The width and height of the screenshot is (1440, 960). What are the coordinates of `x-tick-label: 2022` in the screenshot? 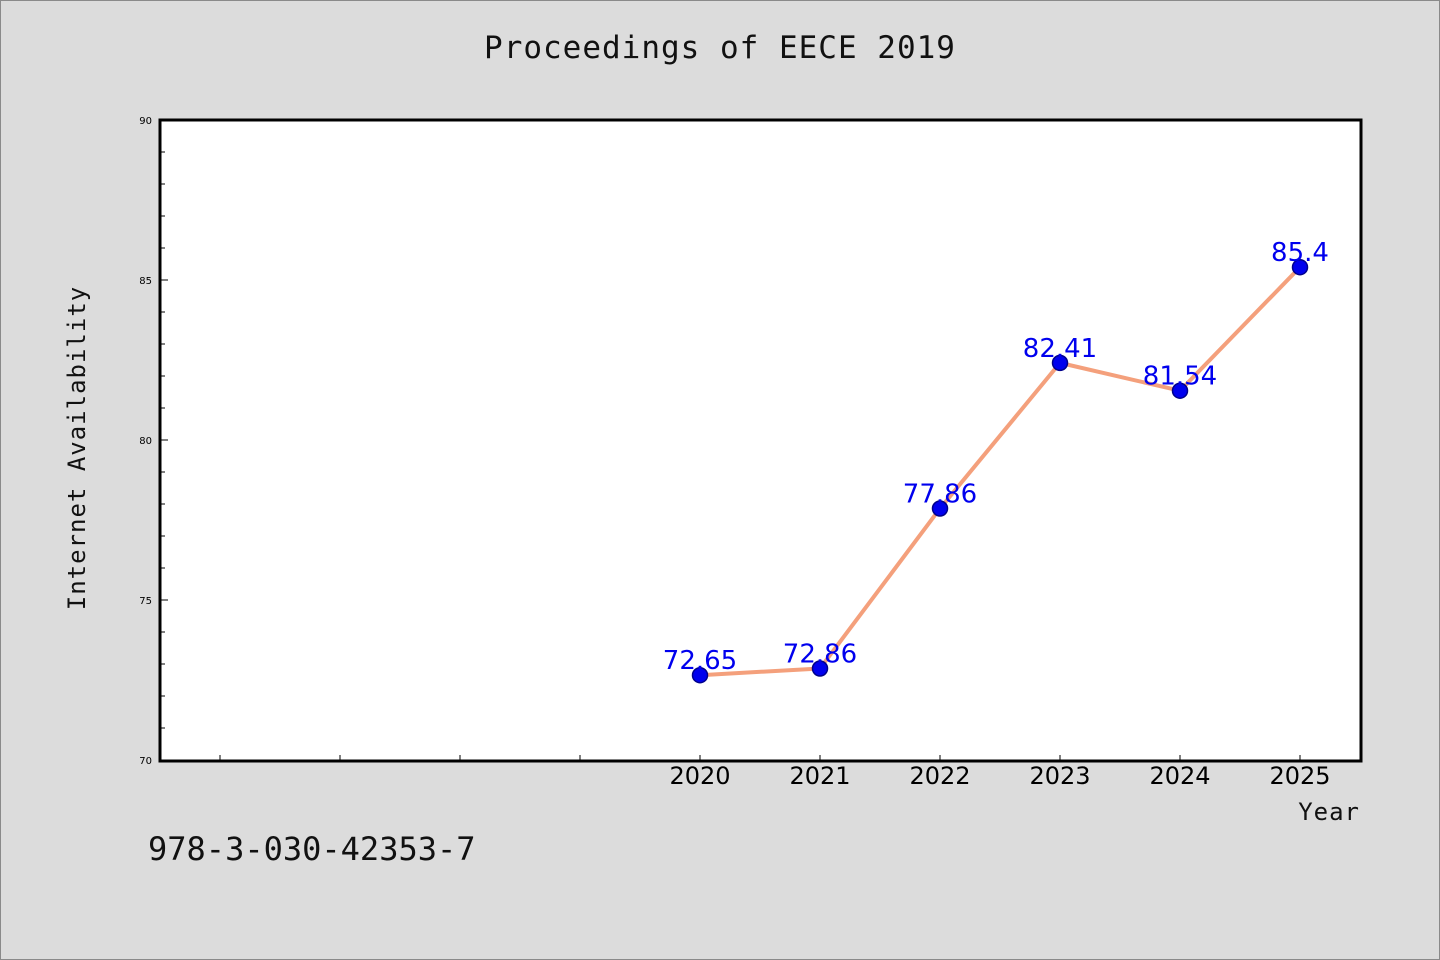 It's located at (939, 776).